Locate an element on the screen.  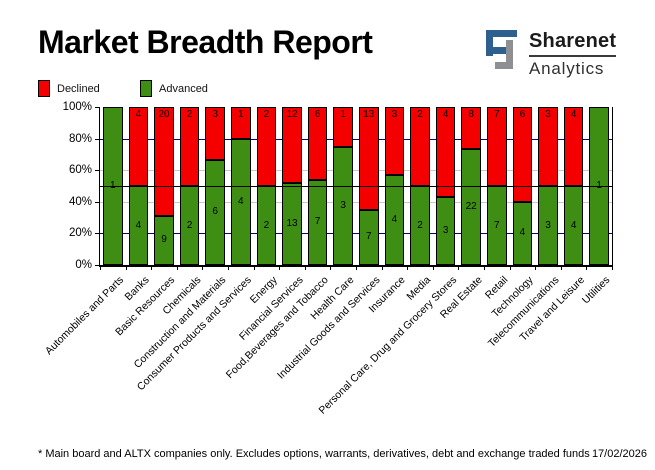
y-axis-label: 0% is located at coordinates (83, 265).